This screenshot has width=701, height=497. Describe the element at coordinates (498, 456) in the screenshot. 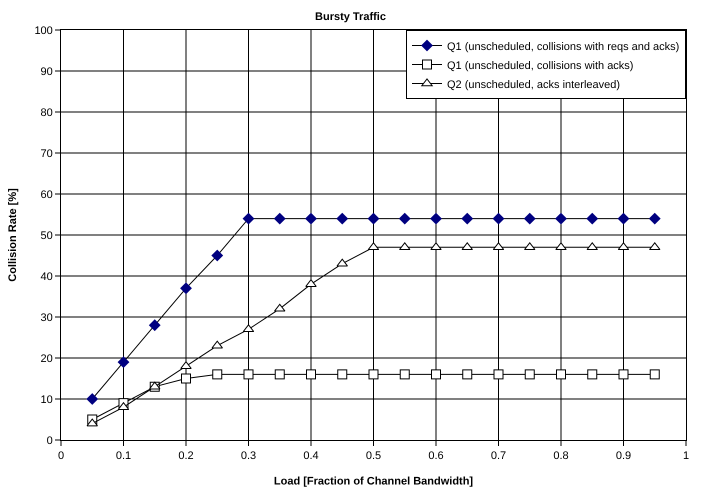

I see `x-tick-label: 0.7` at that location.